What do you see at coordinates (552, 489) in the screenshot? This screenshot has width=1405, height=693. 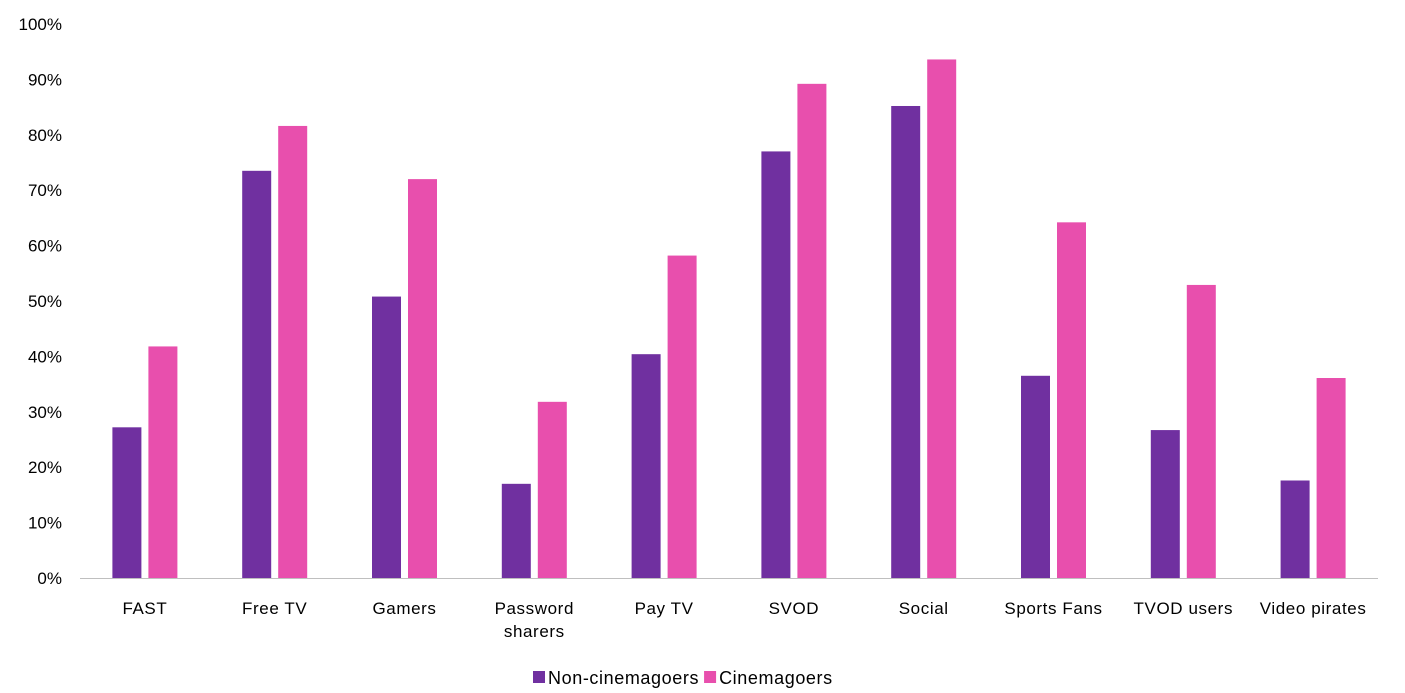 I see `bar-cinemagoers-password-sharers` at bounding box center [552, 489].